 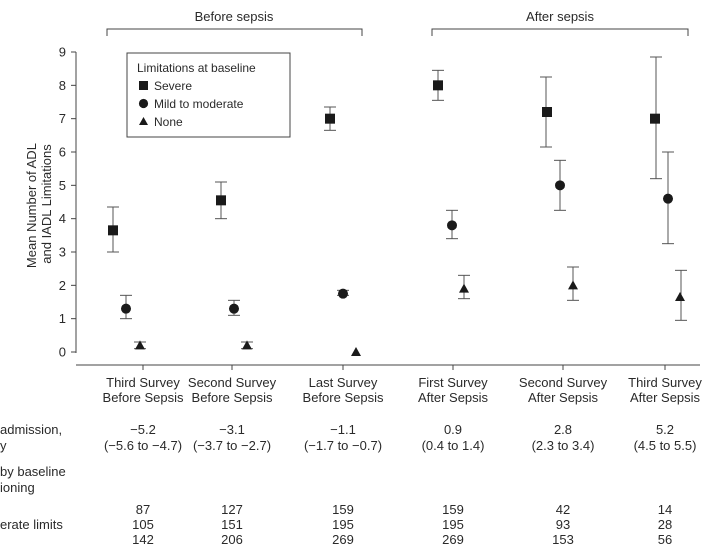 I want to click on table-cell-estimate: −1.1, so click(x=343, y=429).